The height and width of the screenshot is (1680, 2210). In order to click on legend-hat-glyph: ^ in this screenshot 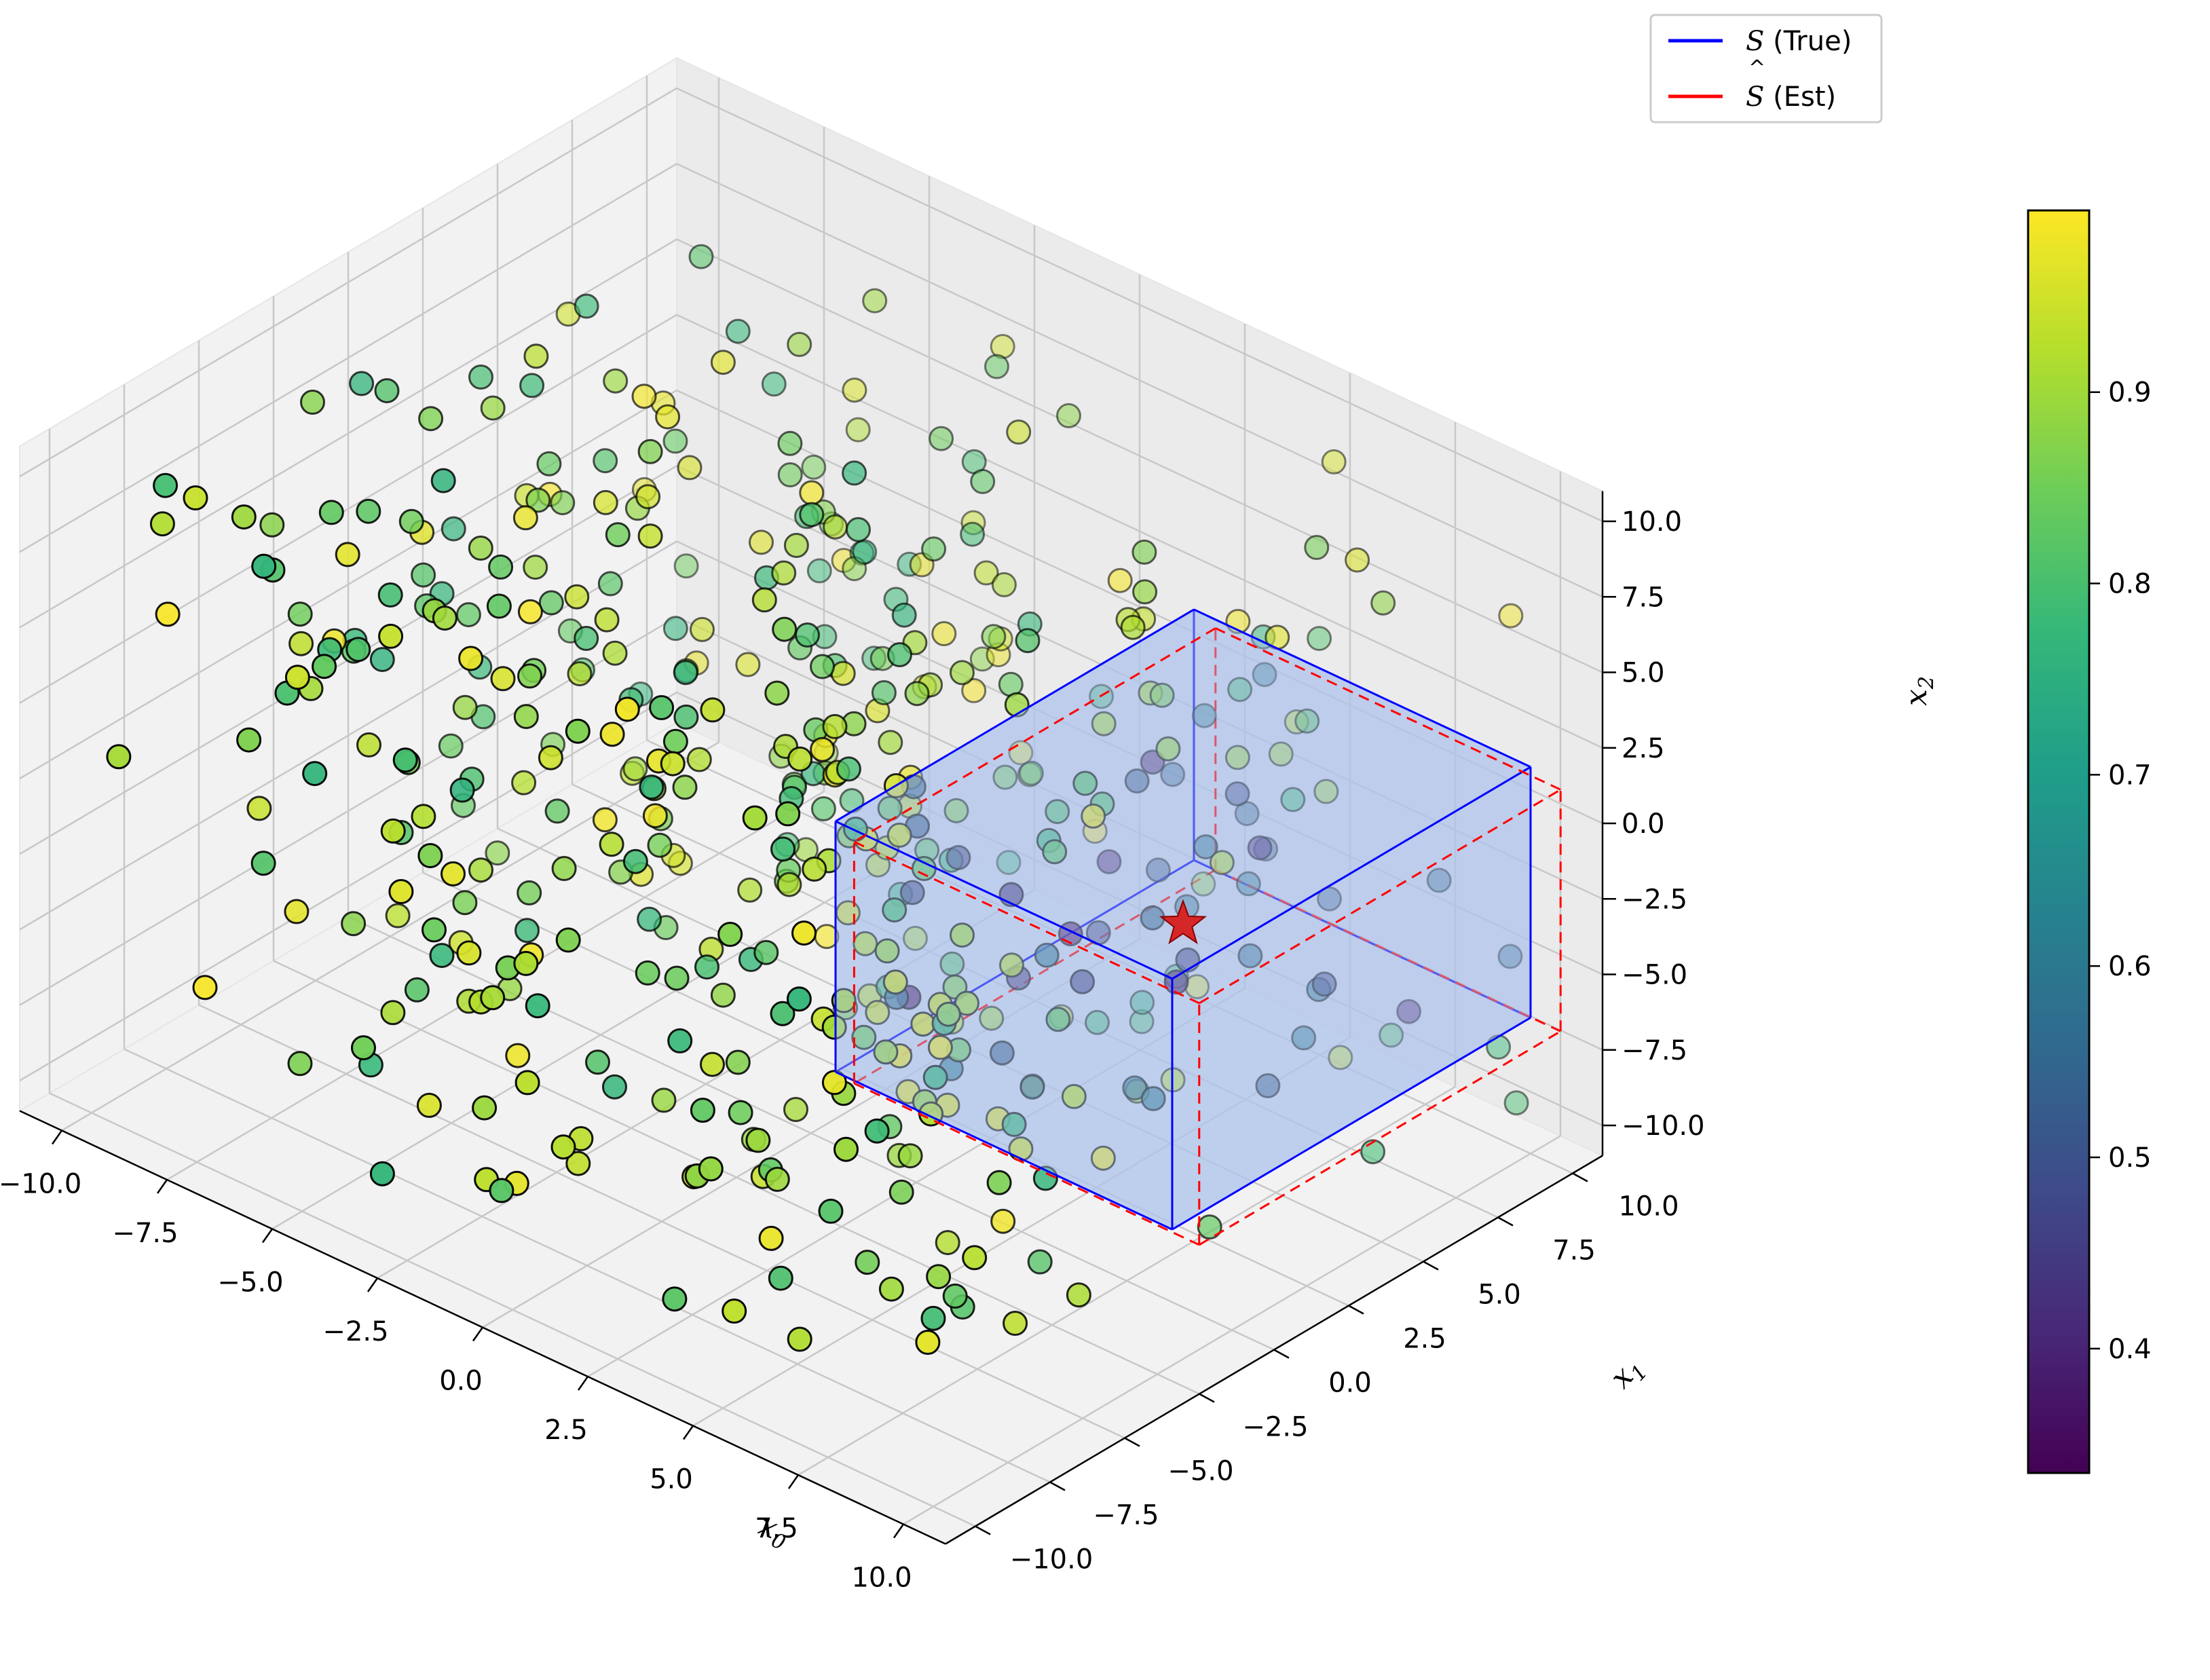, I will do `click(1757, 68)`.